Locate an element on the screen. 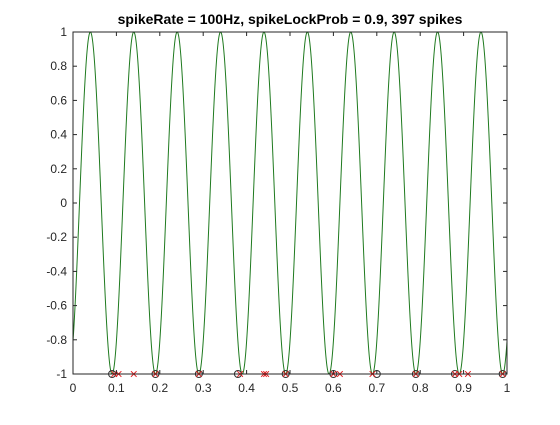  x-tick-label: 0.7 is located at coordinates (376, 388).